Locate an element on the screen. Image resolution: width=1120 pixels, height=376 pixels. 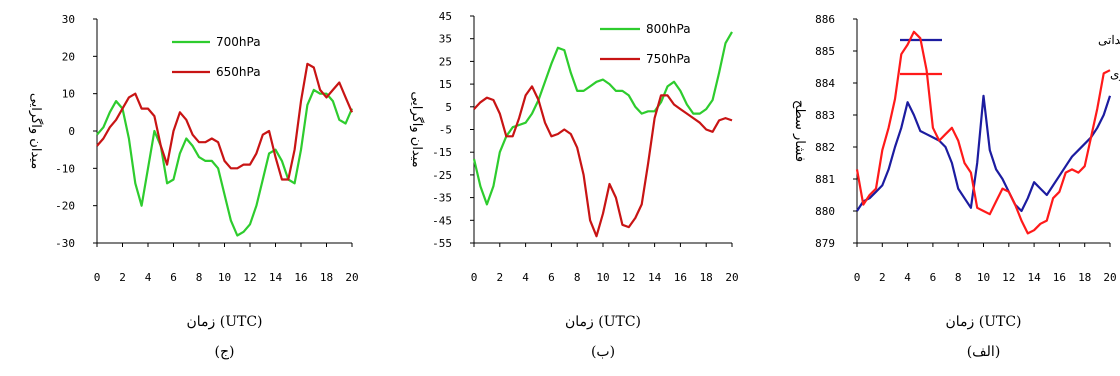
y-tick-label: 5 is located at coordinates (448, 107).